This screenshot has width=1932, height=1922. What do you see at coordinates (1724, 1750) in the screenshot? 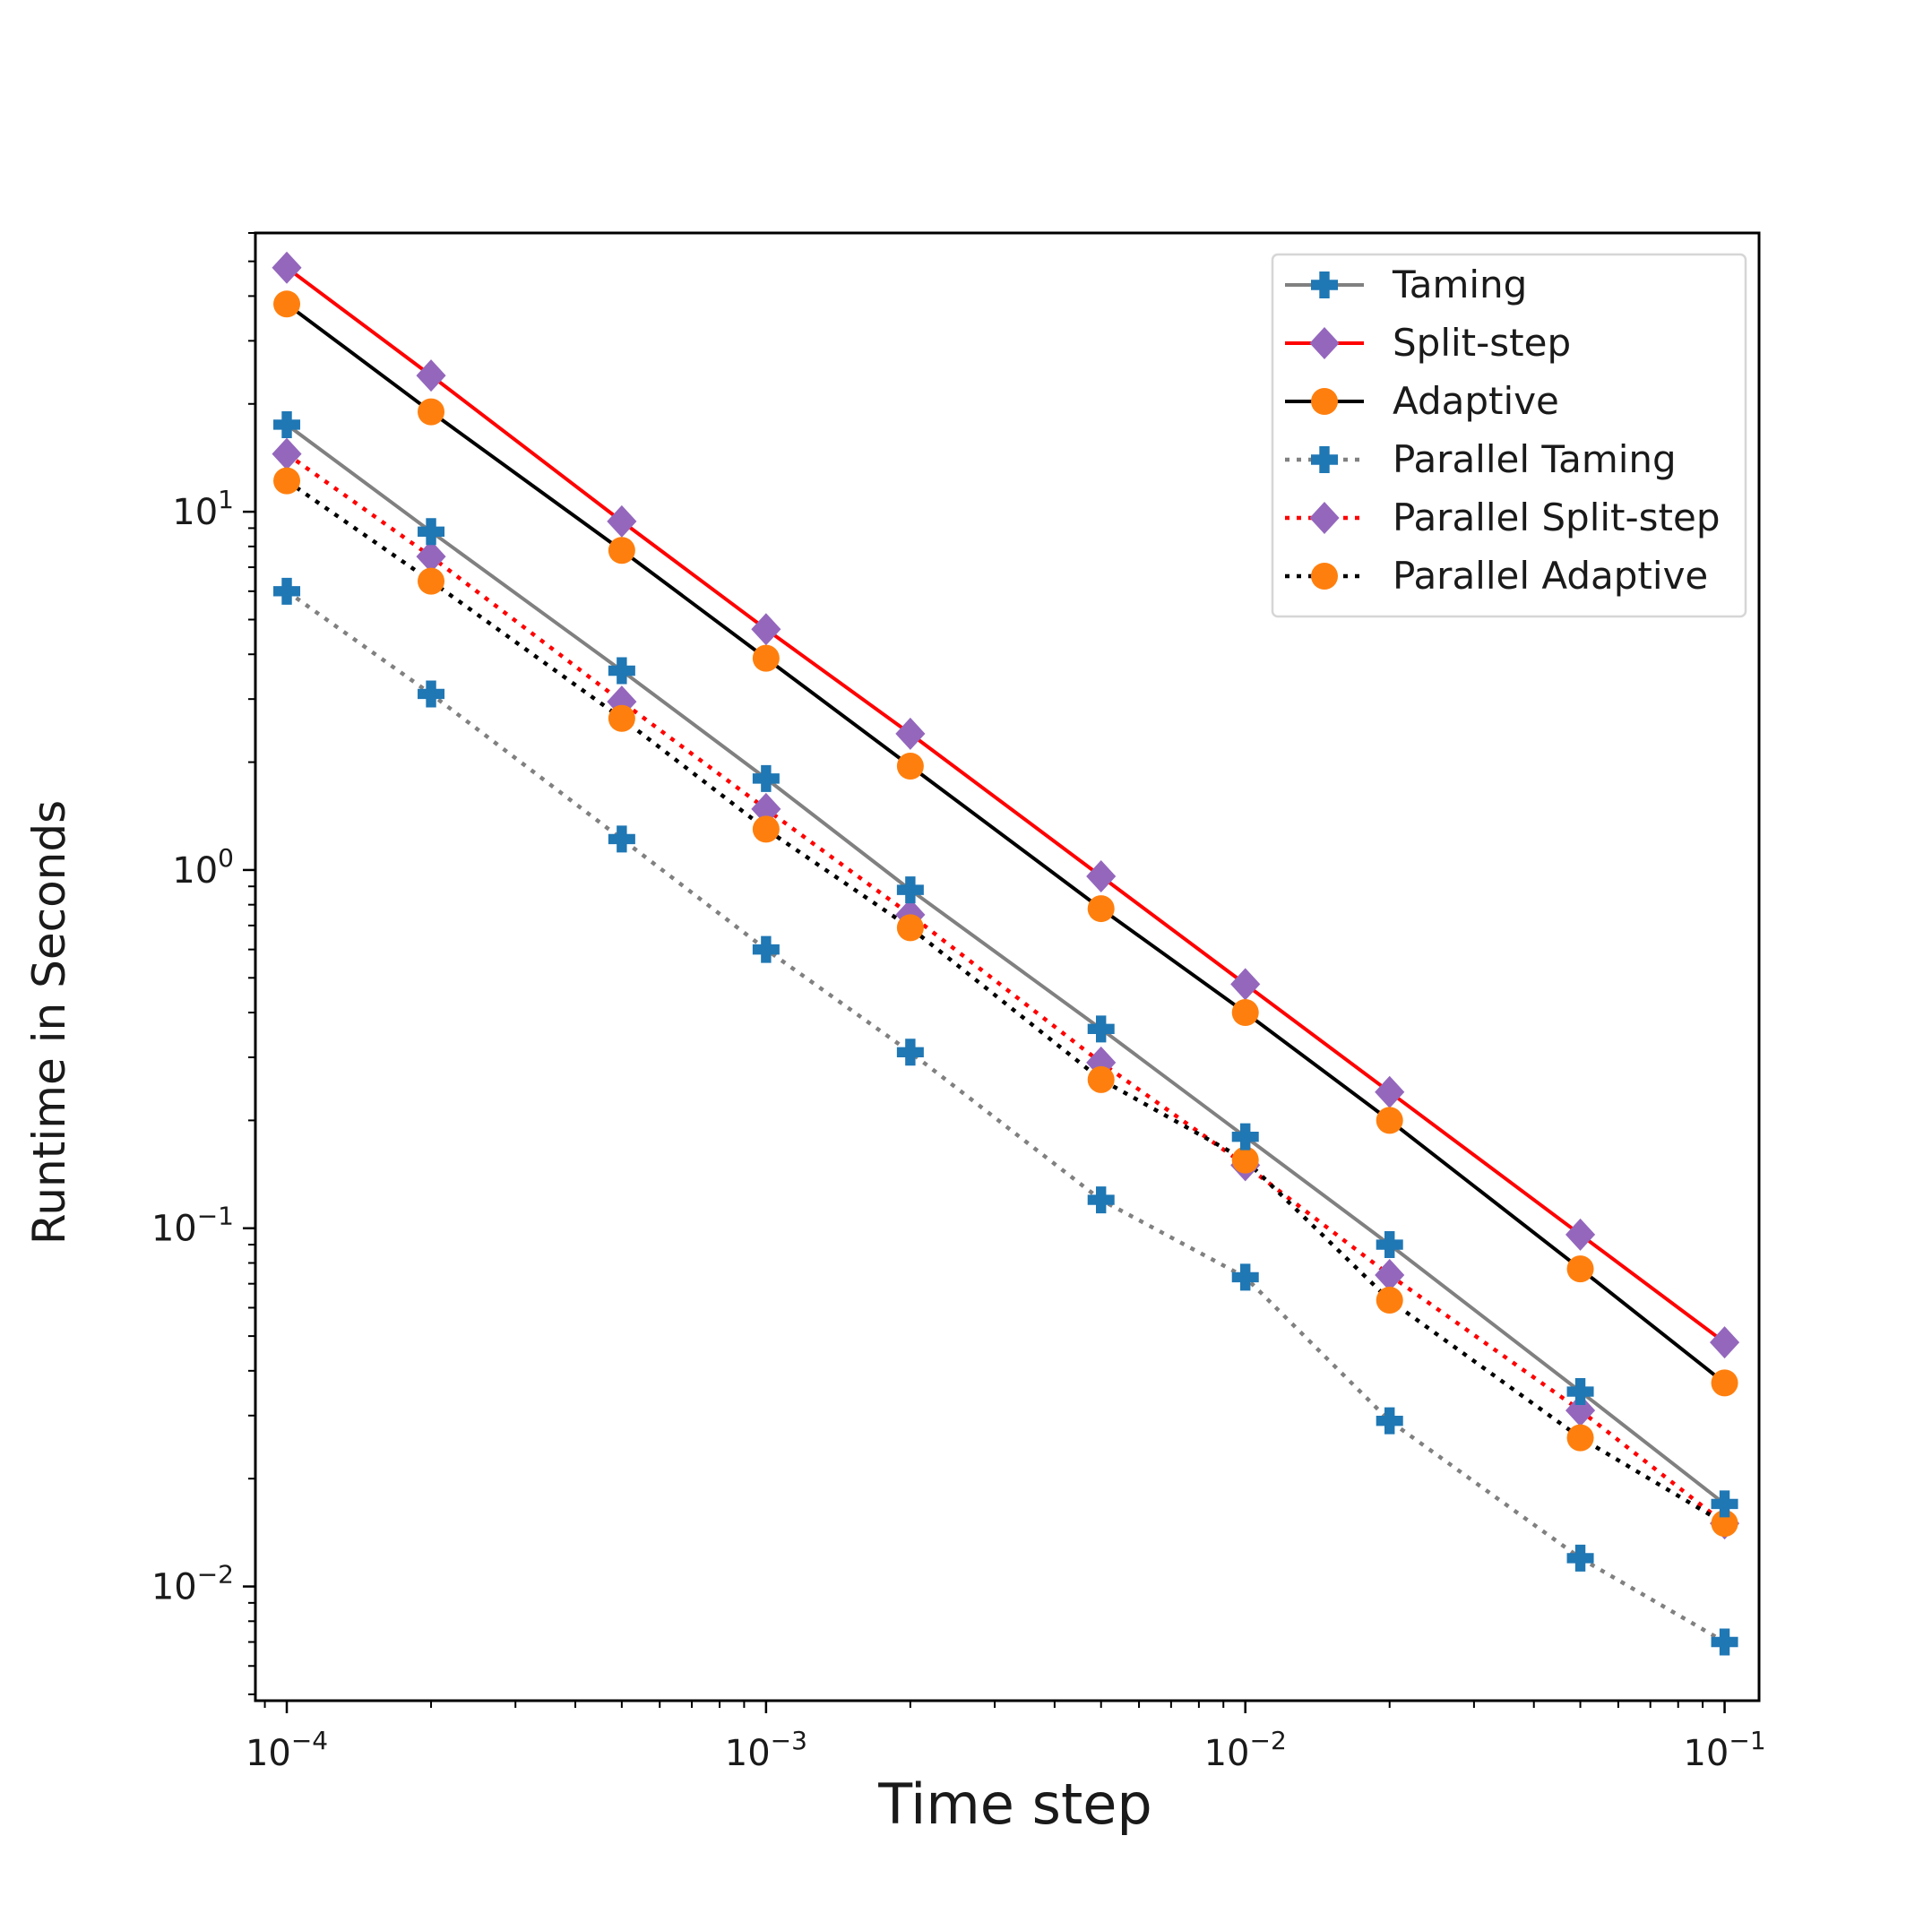
I see `x-tick-label: 10⁻¹` at bounding box center [1724, 1750].